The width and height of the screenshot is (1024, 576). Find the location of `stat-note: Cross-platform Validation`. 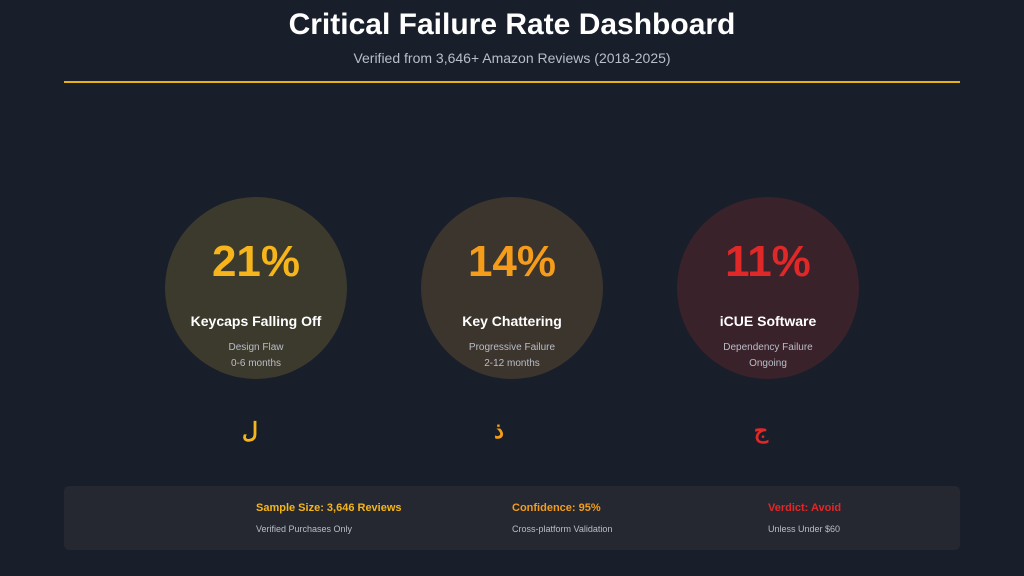

stat-note: Cross-platform Validation is located at coordinates (562, 529).